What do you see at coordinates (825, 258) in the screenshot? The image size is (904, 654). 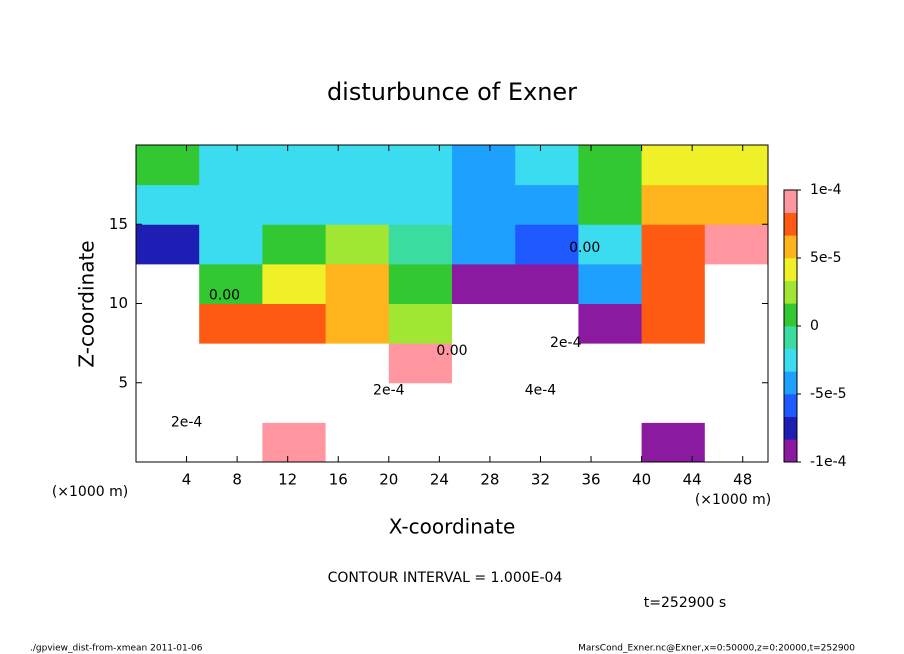 I see `colorbar-tick-label: 5e-5` at bounding box center [825, 258].